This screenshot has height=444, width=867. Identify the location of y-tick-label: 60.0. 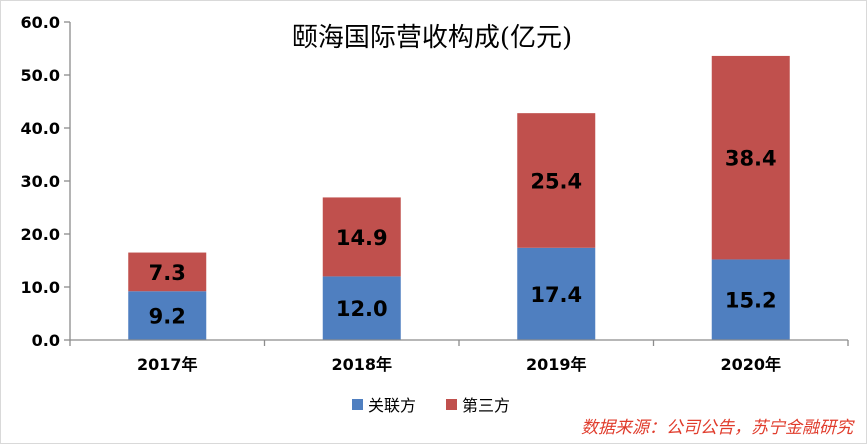
(40, 22).